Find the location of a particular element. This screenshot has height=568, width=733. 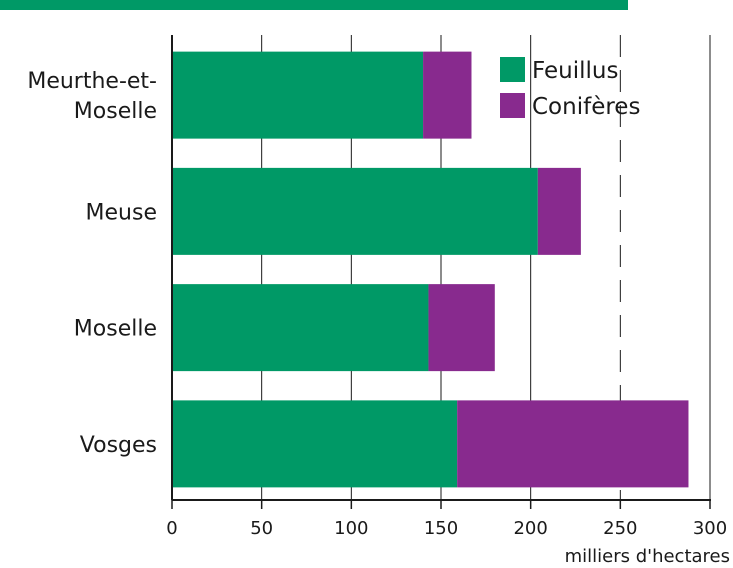

x-tick-label-50: 50 is located at coordinates (261, 528).